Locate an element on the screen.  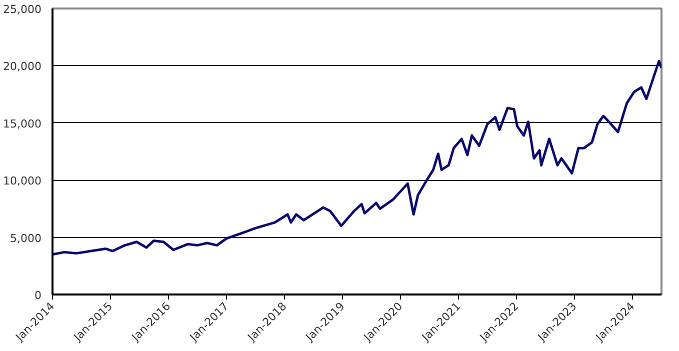
y-tick-label: 20,000 is located at coordinates (22, 67).